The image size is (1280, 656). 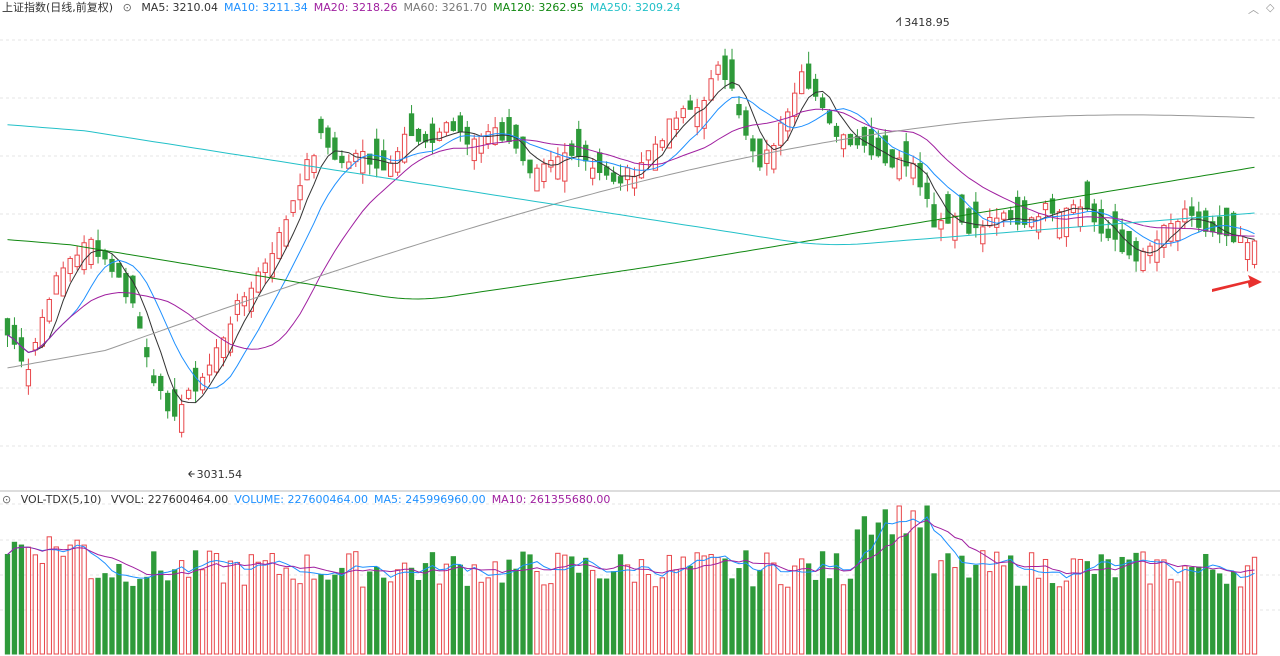 What do you see at coordinates (58, 7) in the screenshot?
I see `chart-title: 上证指数(日线,前复权)` at bounding box center [58, 7].